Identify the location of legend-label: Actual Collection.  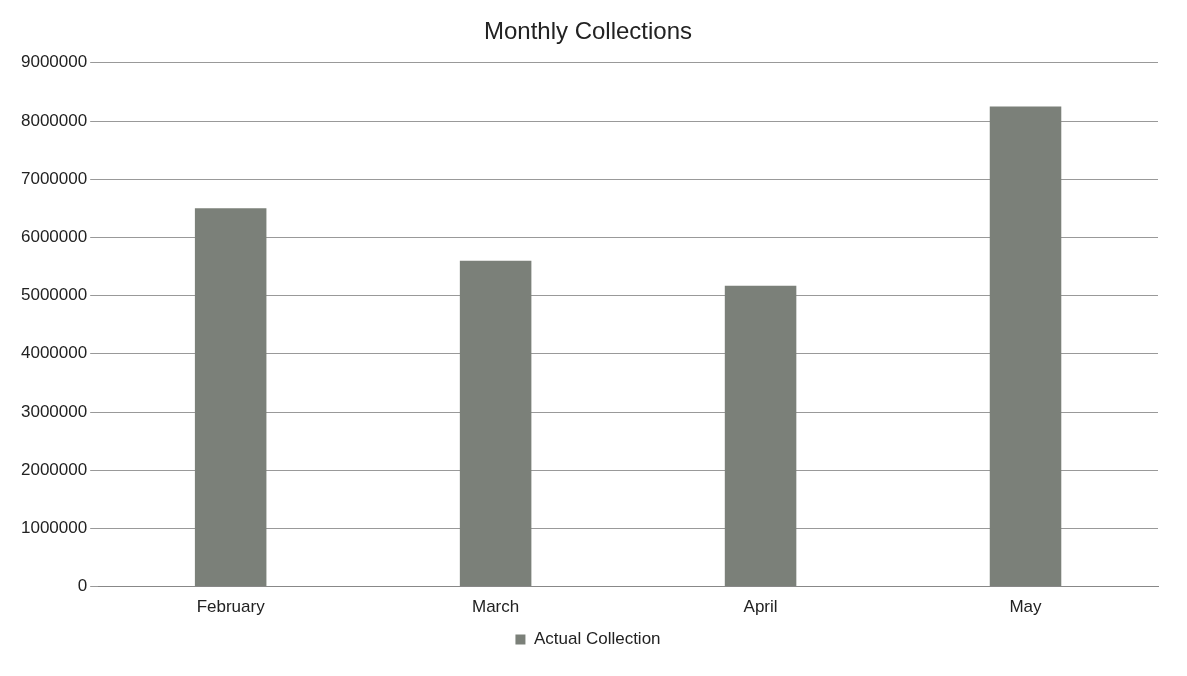
(597, 639).